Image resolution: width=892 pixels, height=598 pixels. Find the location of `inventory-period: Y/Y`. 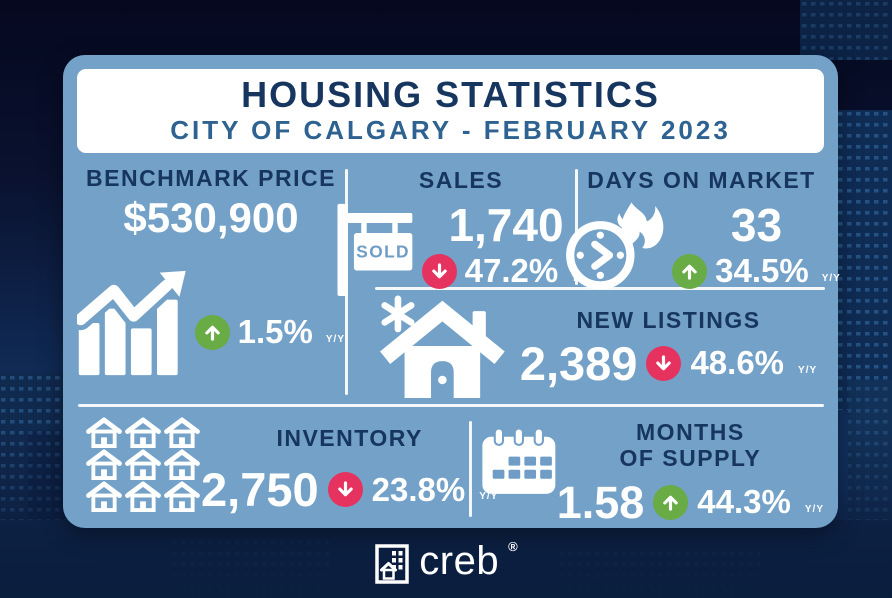

inventory-period: Y/Y is located at coordinates (489, 496).